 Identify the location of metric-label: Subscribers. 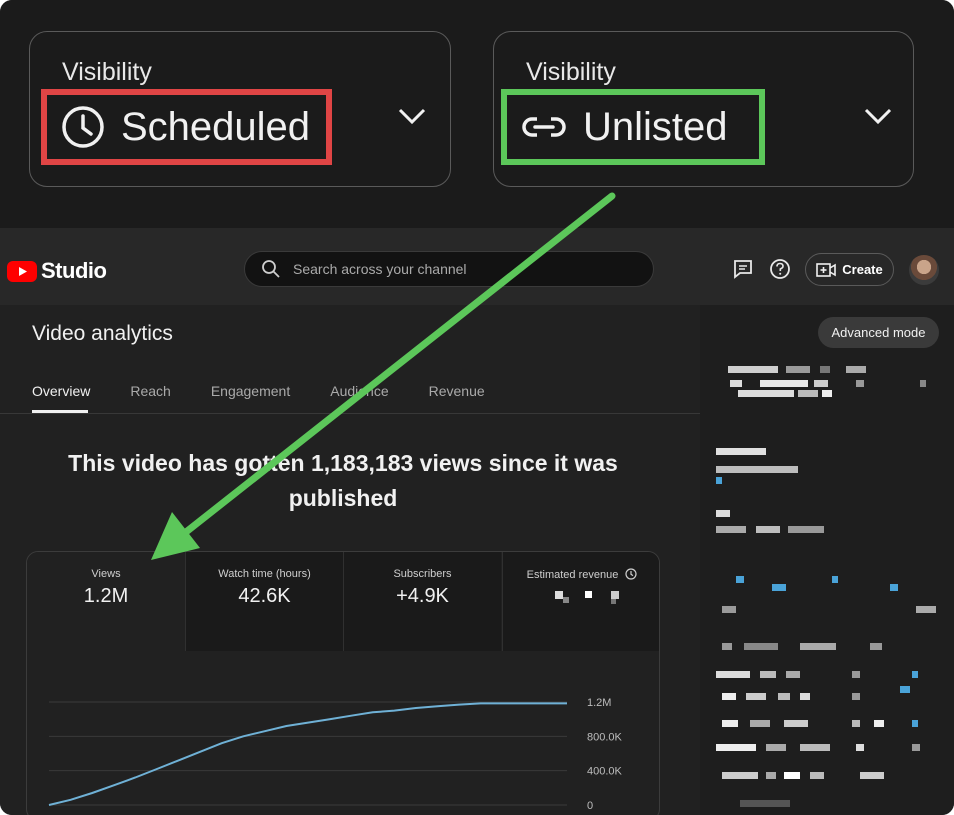
(422, 574).